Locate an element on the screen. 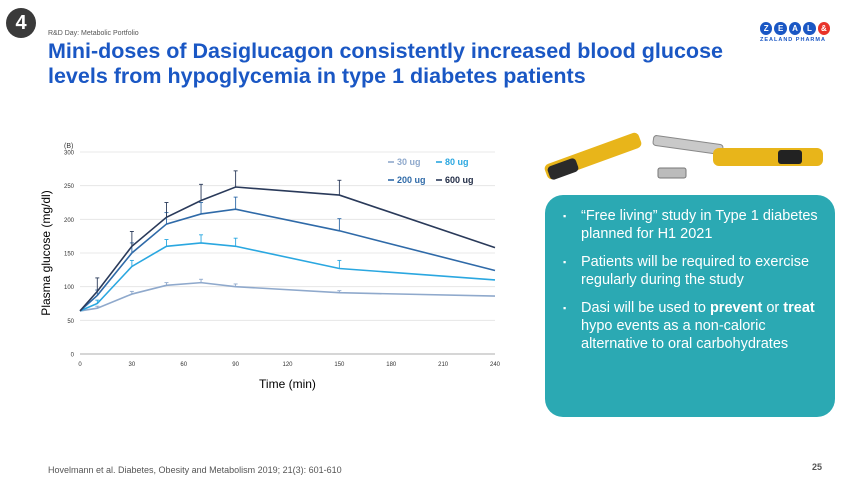 The height and width of the screenshot is (488, 864). x-tick-label: 150 is located at coordinates (339, 365).